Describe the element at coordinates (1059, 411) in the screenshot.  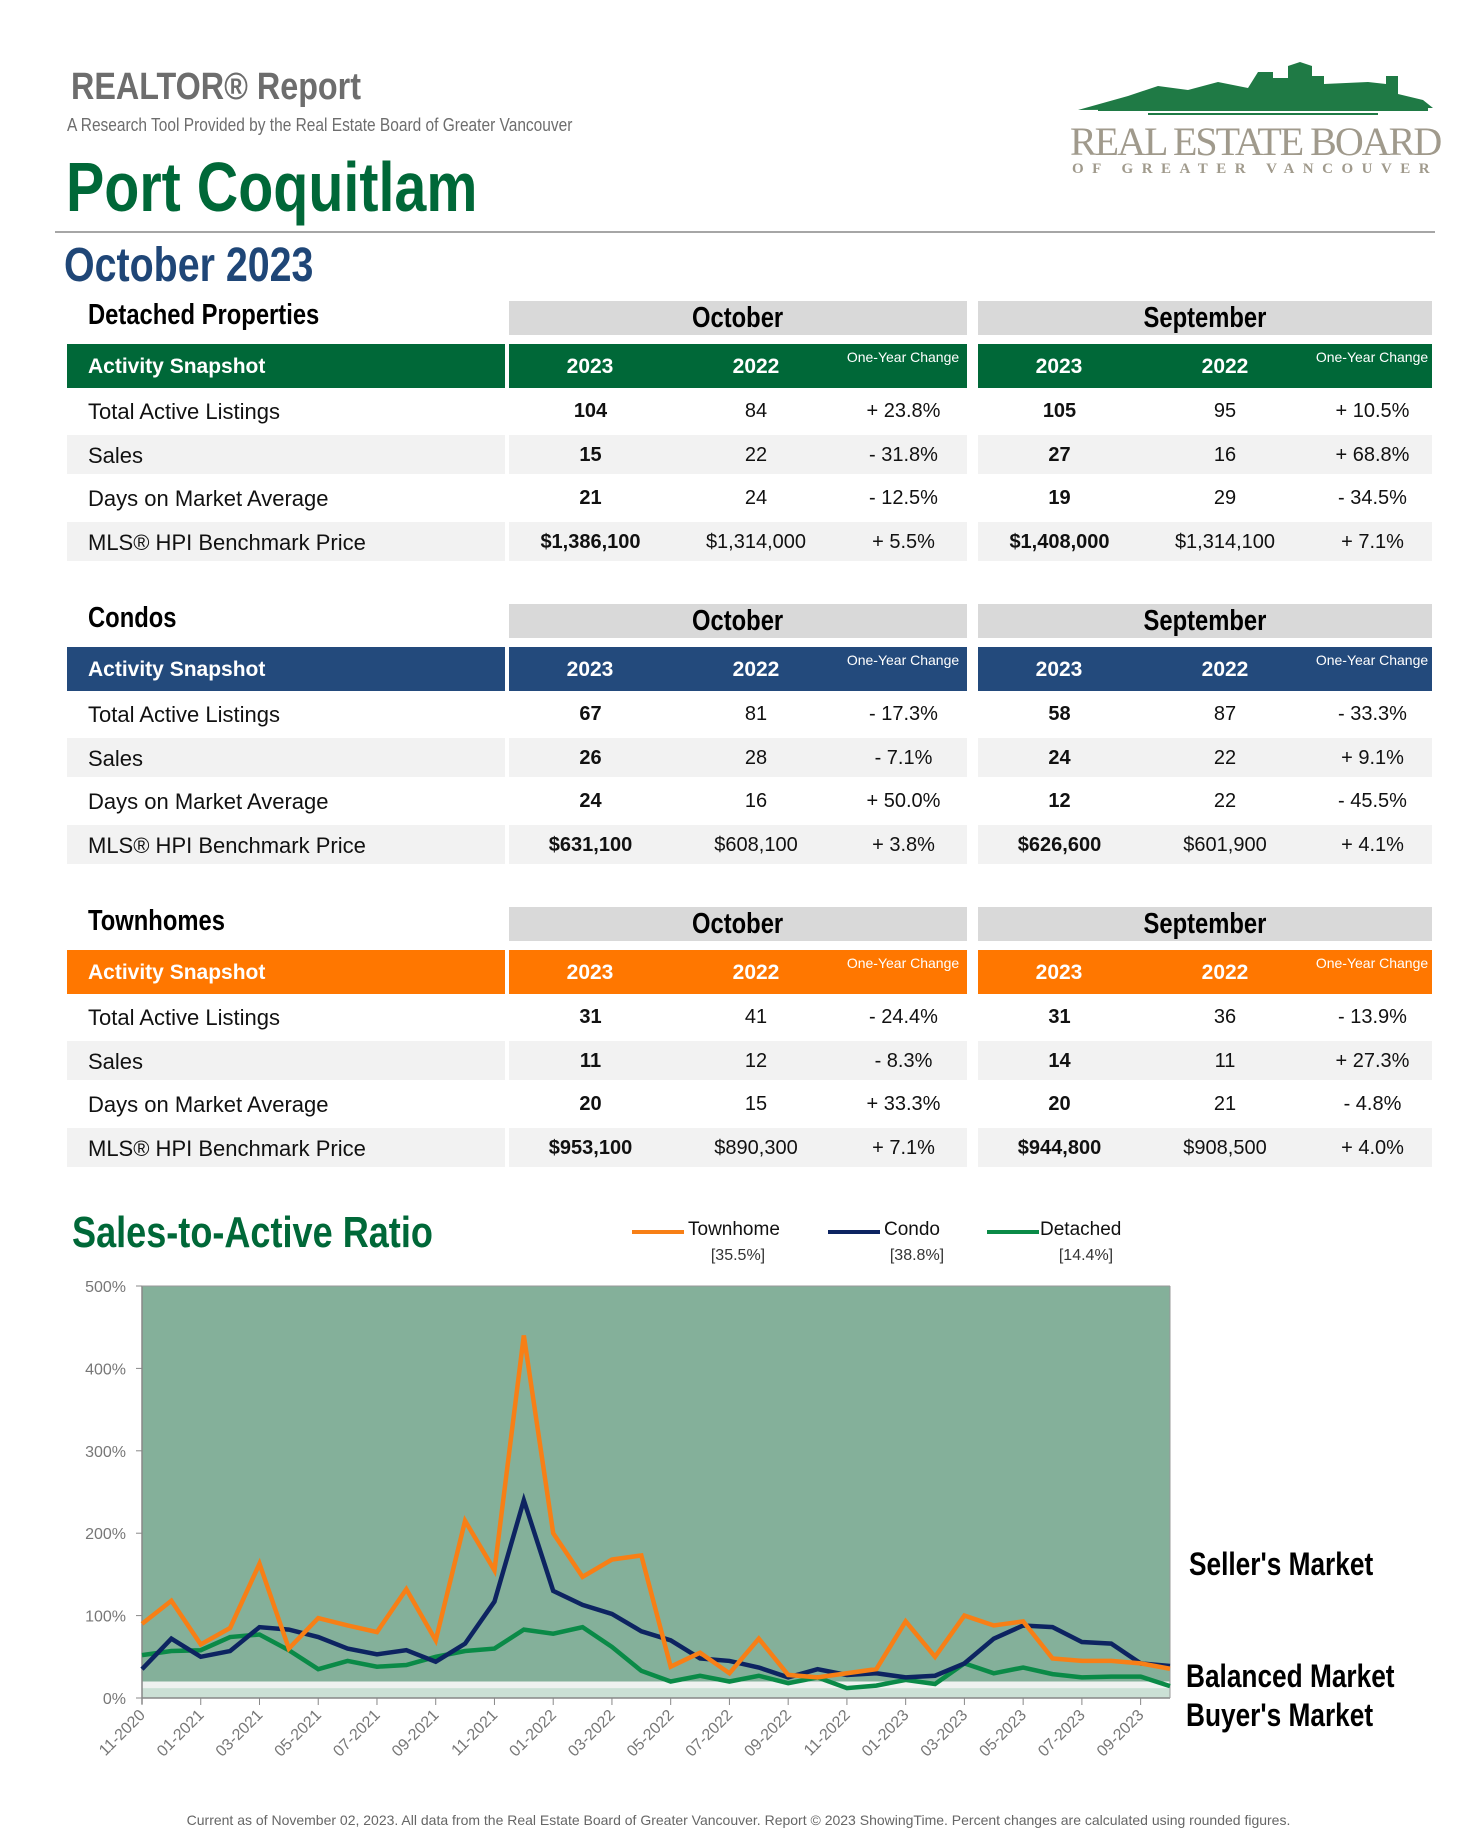
I see `table-cell: 105` at that location.